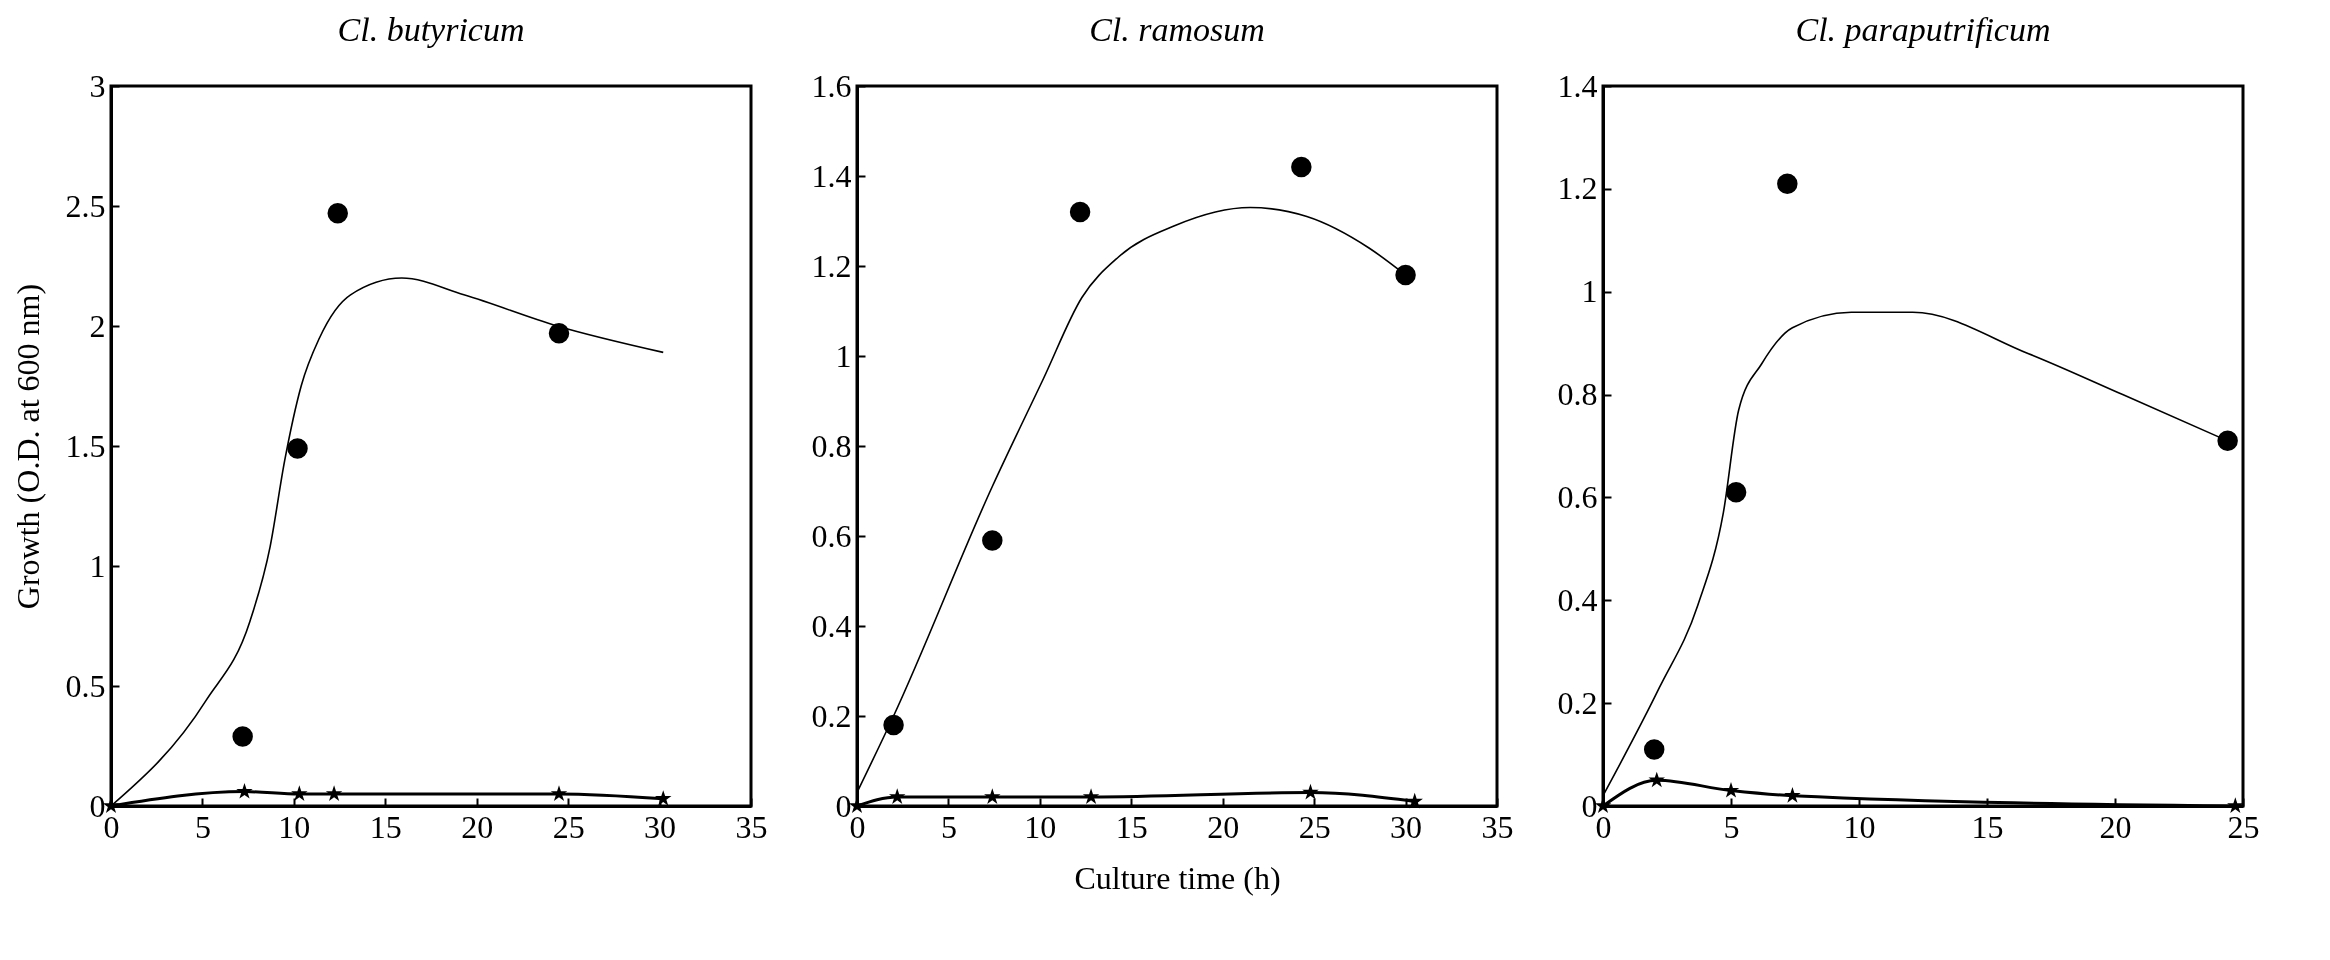  Describe the element at coordinates (85, 445) in the screenshot. I see `y-tick-label: 1.5` at that location.